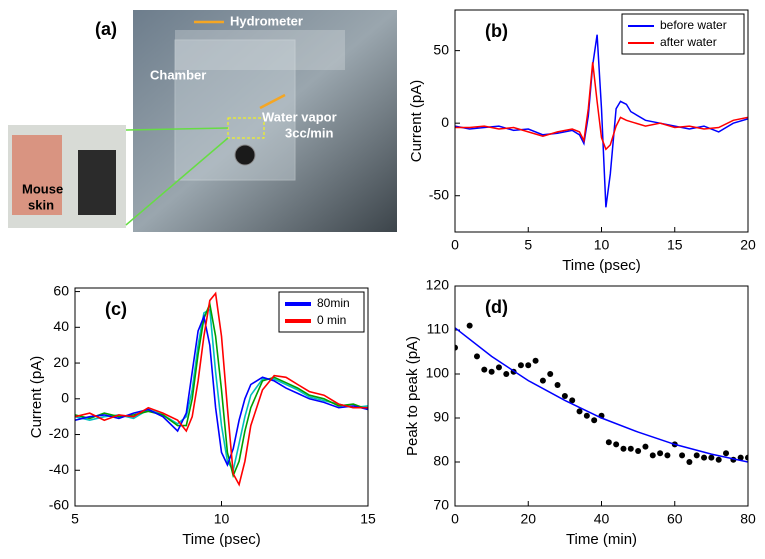 The width and height of the screenshot is (765, 559). I want to click on y-tick-label: 100, so click(438, 373).